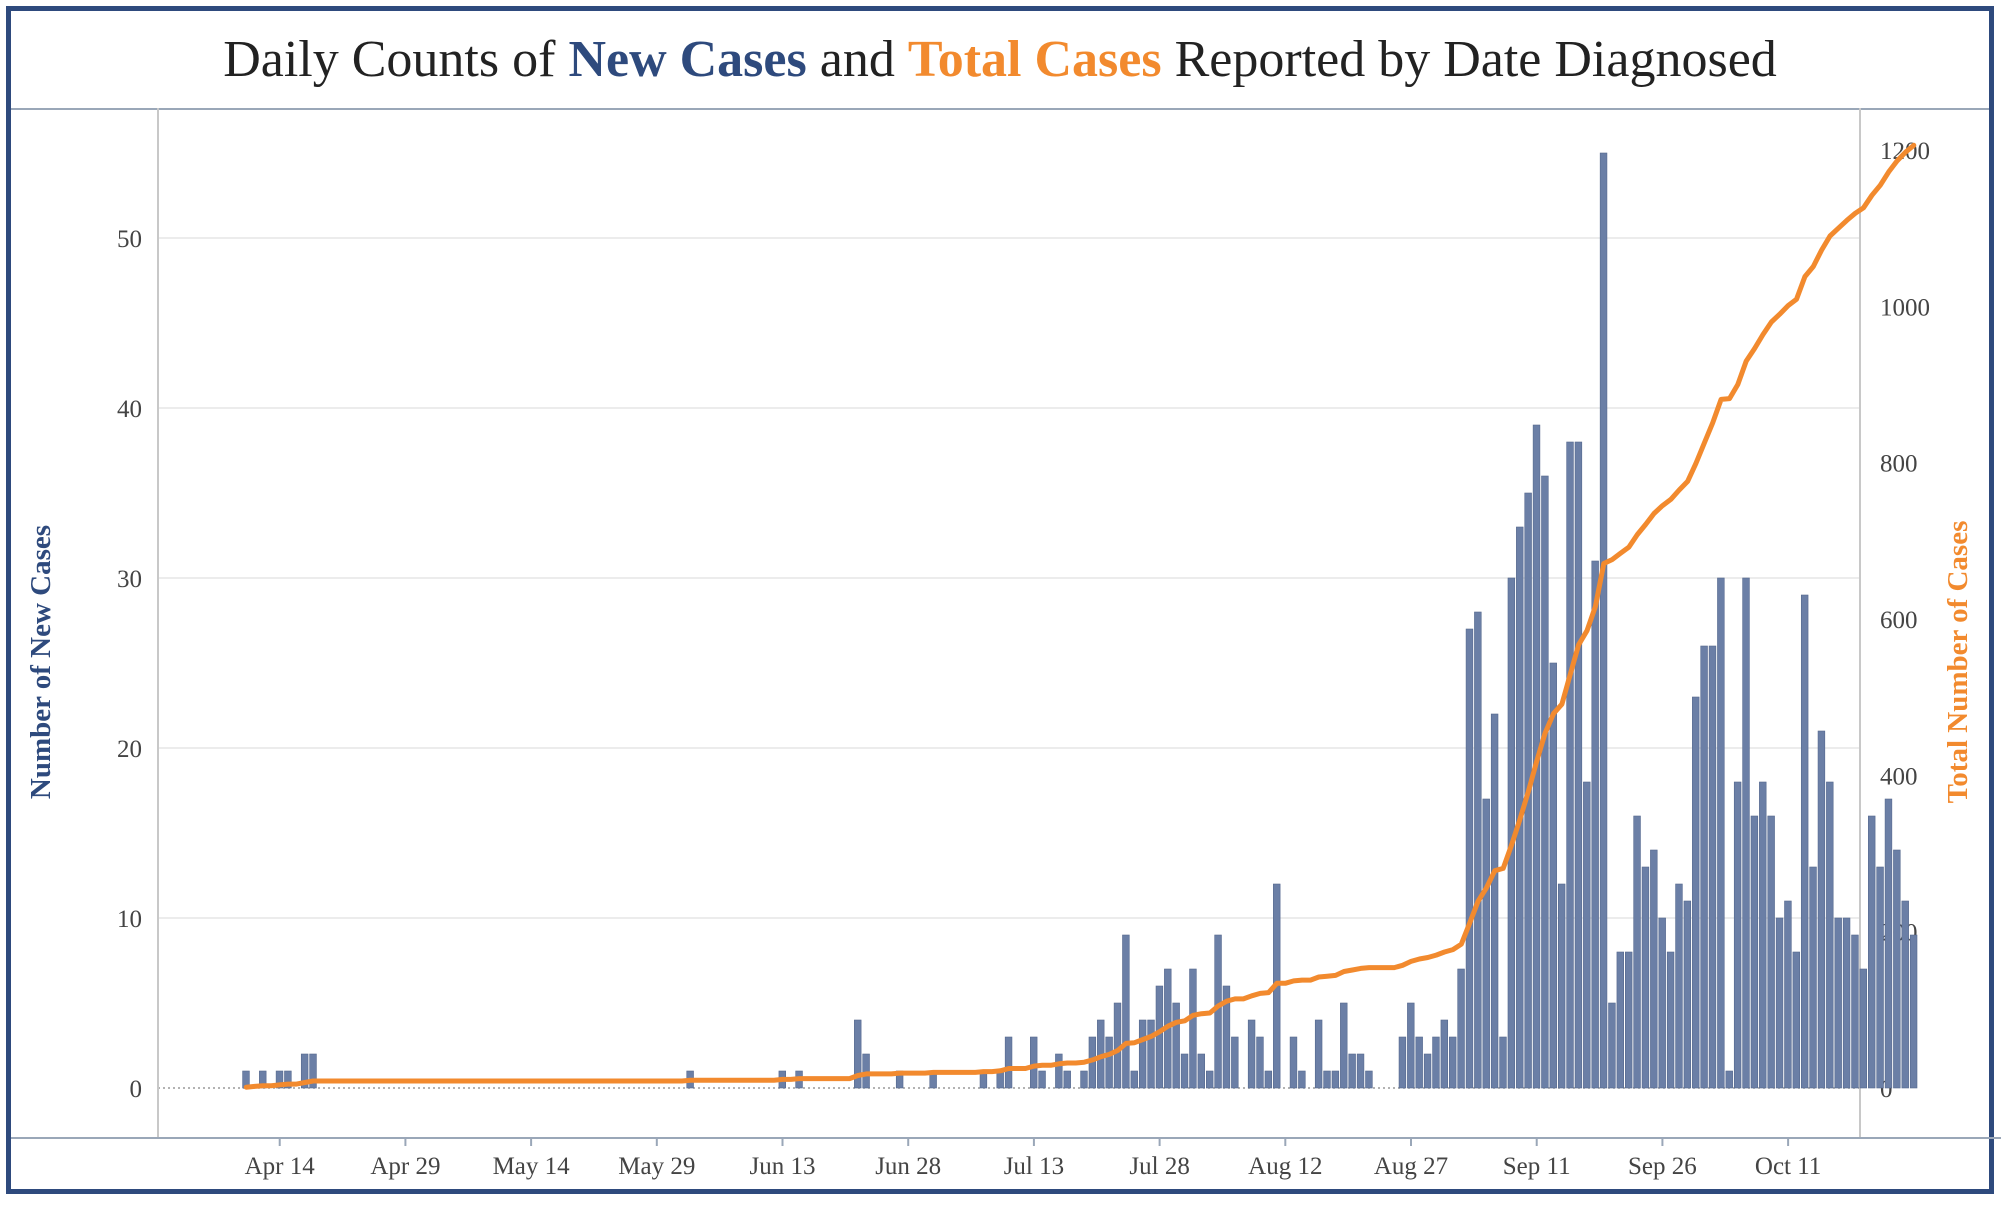 This screenshot has height=1210, width=2012. I want to click on x-tick-label: Sep 26, so click(1662, 1166).